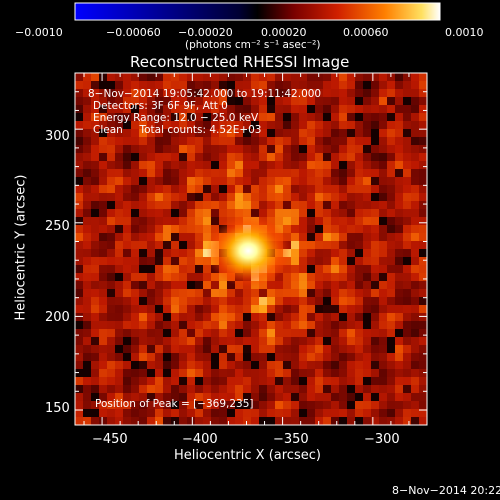 This screenshot has width=500, height=500. What do you see at coordinates (382, 439) in the screenshot?
I see `x-tick-label-3: −300` at bounding box center [382, 439].